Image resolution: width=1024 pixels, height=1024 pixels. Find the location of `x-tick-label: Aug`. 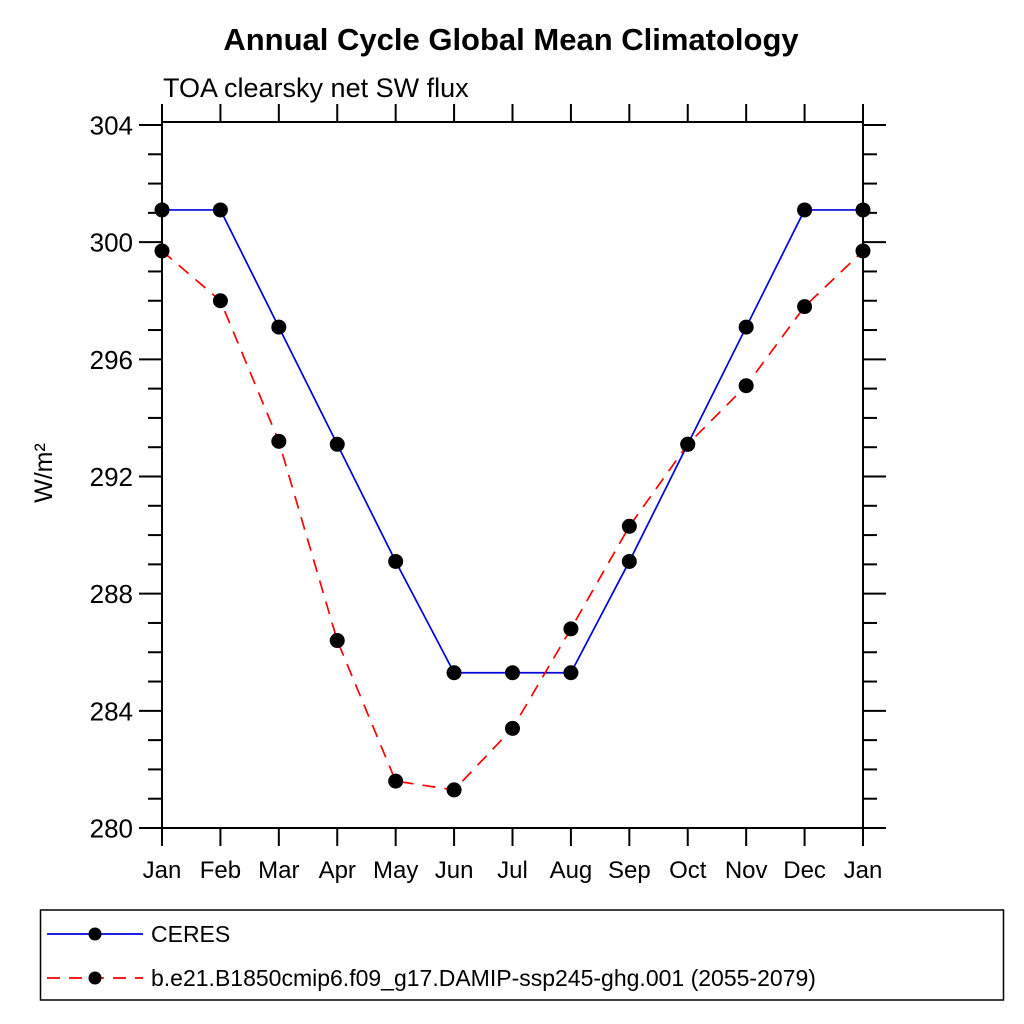

x-tick-label: Aug is located at coordinates (571, 870).